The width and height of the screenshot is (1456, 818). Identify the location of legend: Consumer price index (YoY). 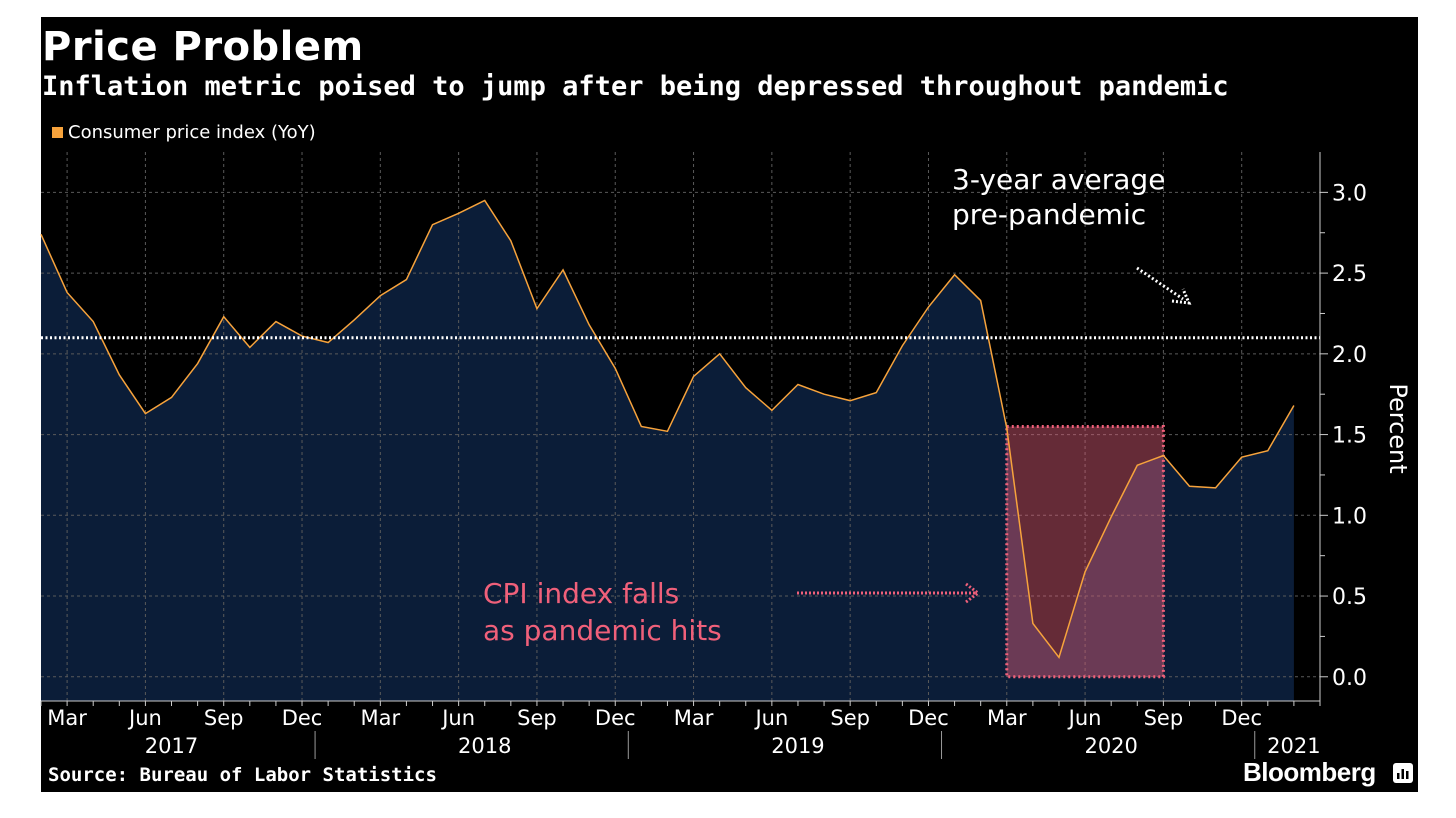
(184, 132).